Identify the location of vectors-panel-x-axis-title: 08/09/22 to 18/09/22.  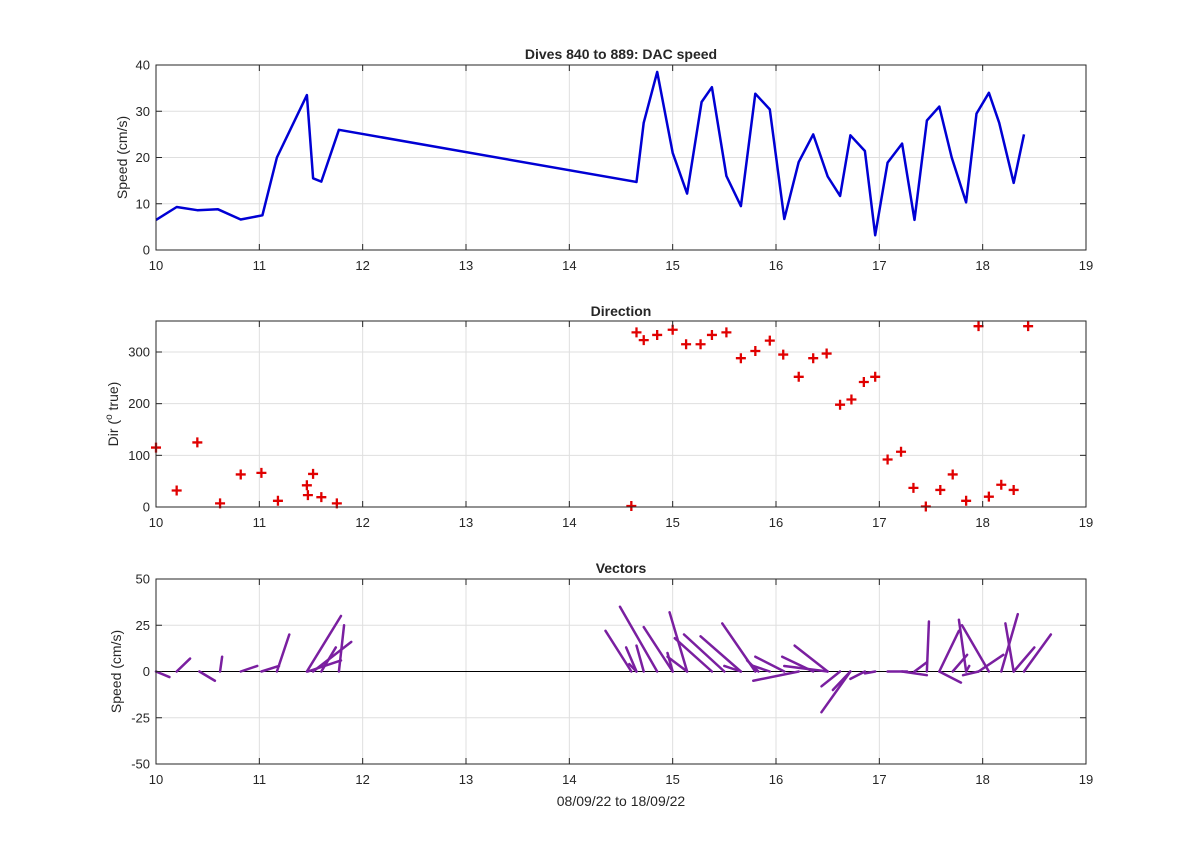
(621, 801).